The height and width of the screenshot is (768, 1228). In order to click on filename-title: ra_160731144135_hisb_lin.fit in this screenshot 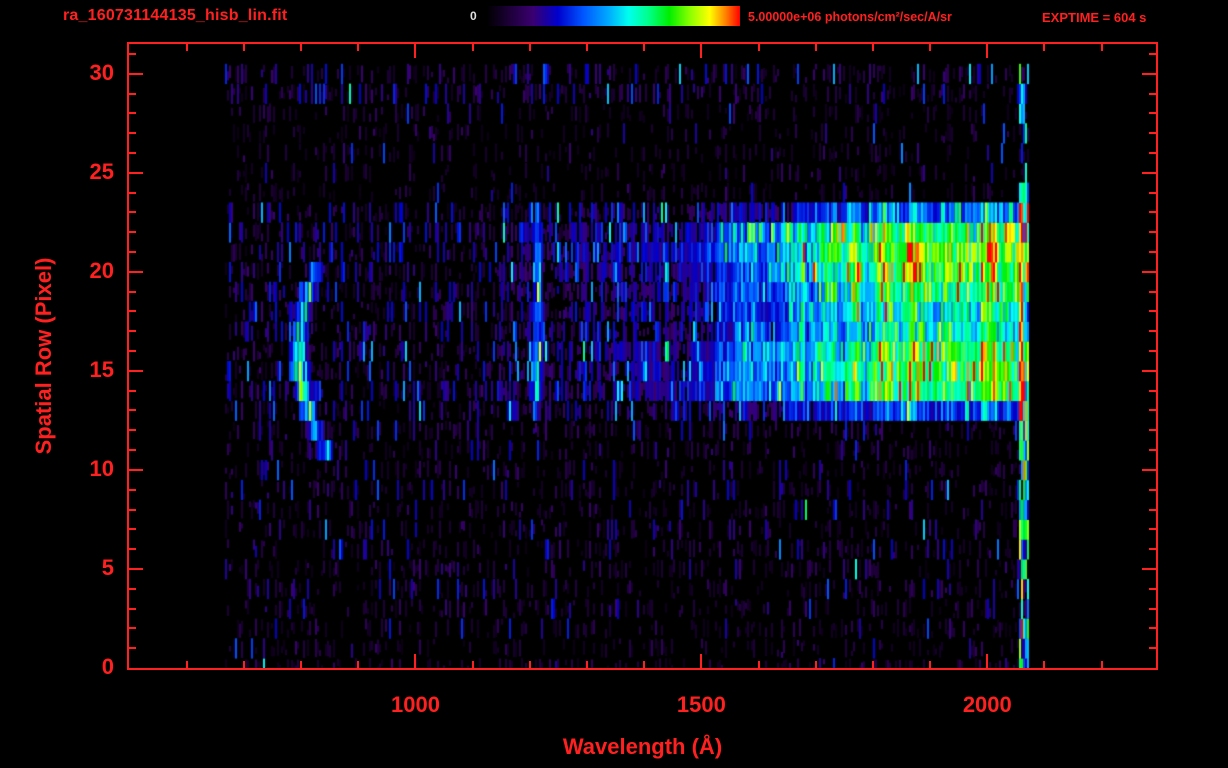, I will do `click(175, 15)`.